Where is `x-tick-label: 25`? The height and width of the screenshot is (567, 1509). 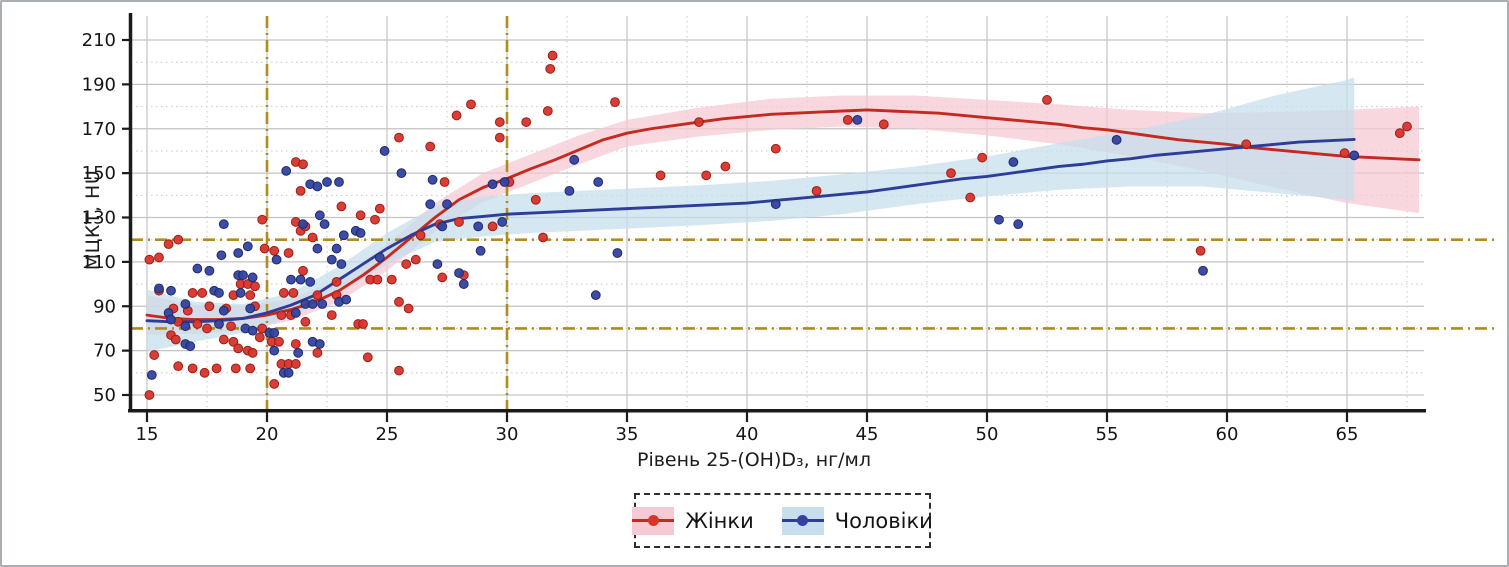 x-tick-label: 25 is located at coordinates (387, 434).